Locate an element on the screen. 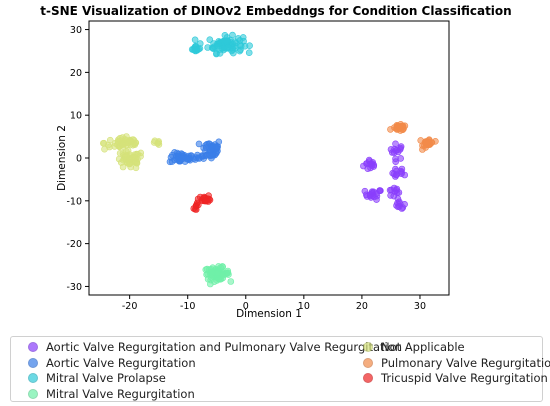 This screenshot has width=550, height=406. legend-label: Not Applicable is located at coordinates (423, 347).